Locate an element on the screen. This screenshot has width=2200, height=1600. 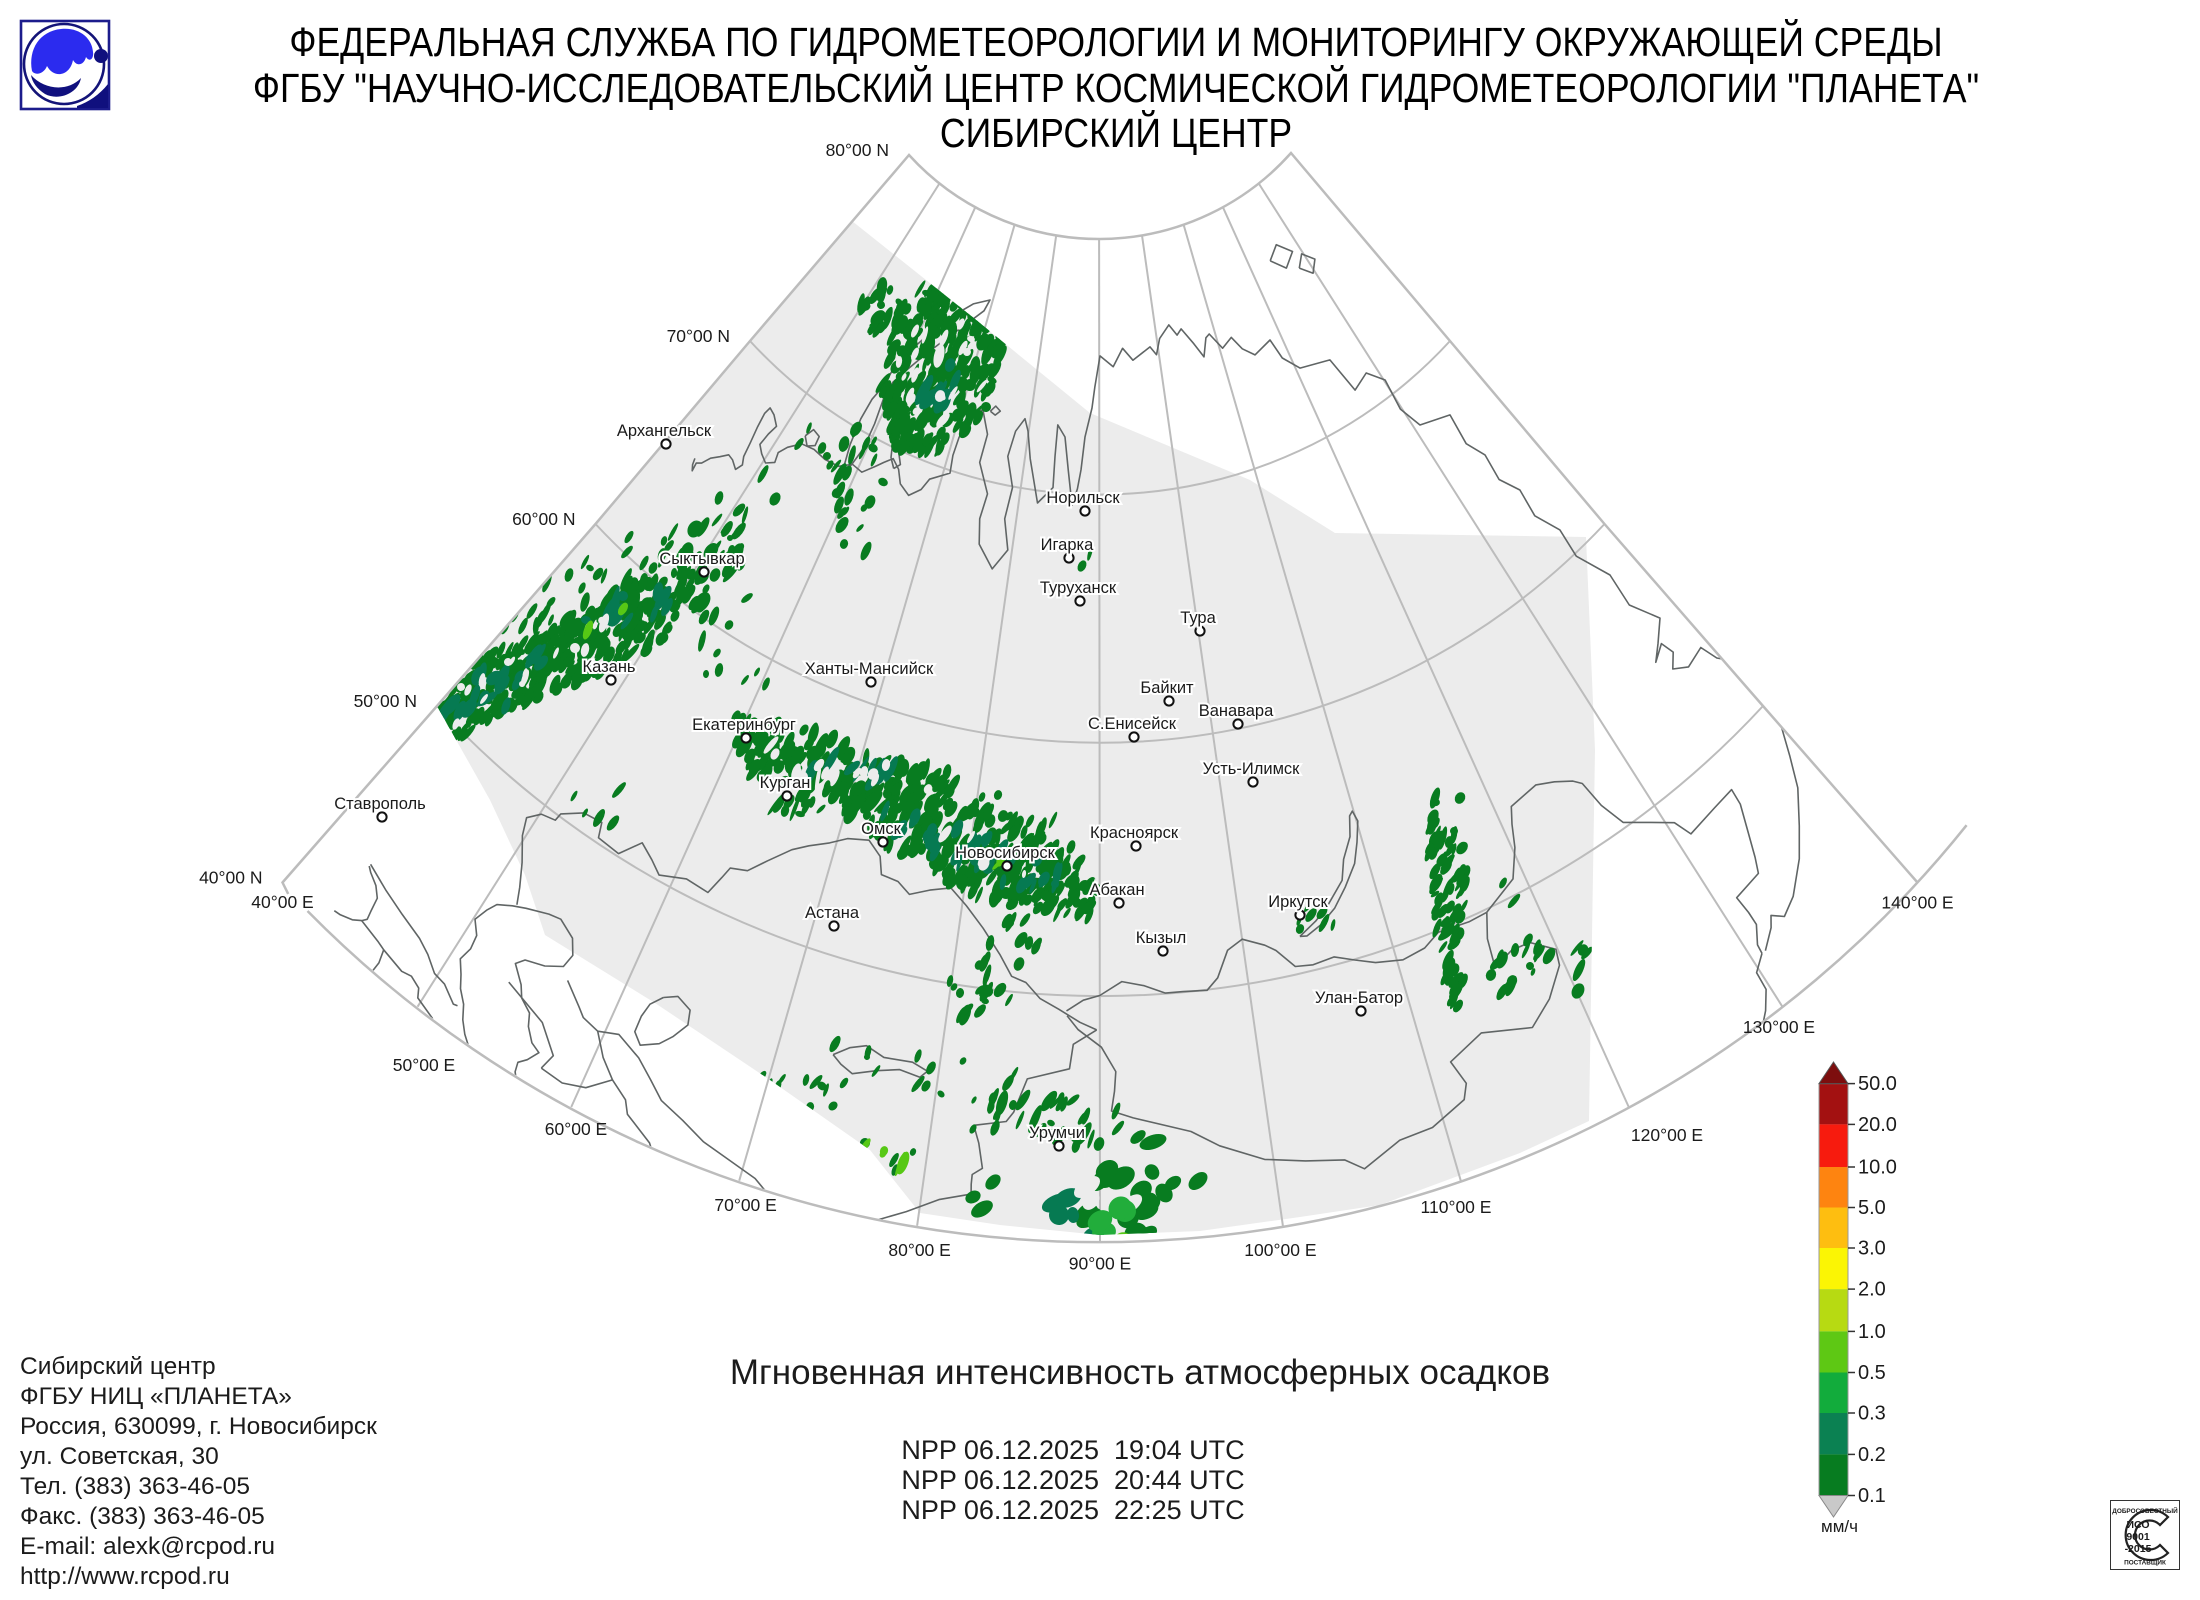
svg-text: 70°00 E is located at coordinates (745, 1205).